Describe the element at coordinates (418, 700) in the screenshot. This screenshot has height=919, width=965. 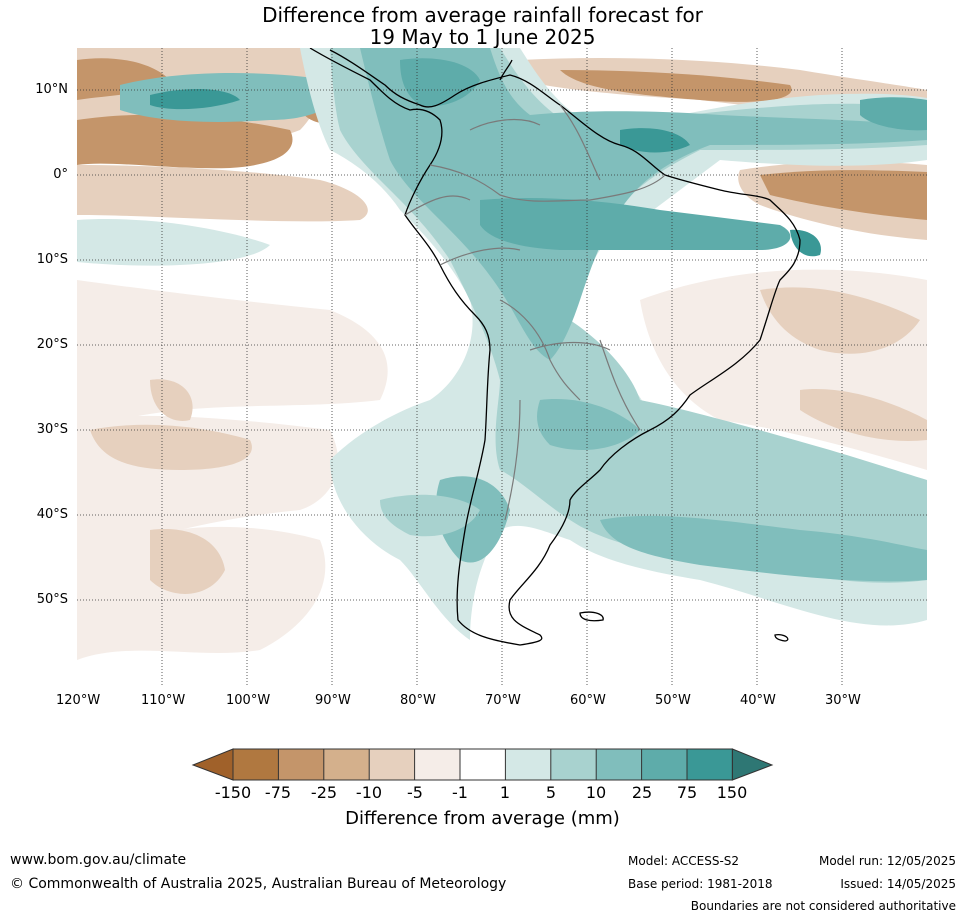
I see `lon-label: 80°W` at that location.